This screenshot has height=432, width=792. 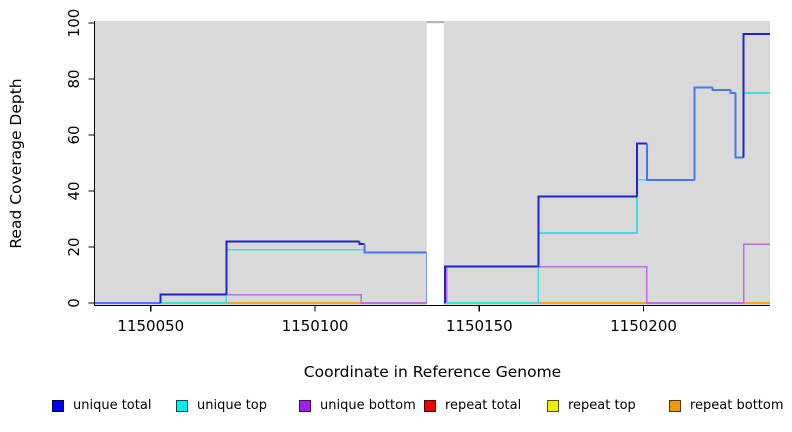 I want to click on legend-item-repeat-total: repeat total, so click(x=472, y=406).